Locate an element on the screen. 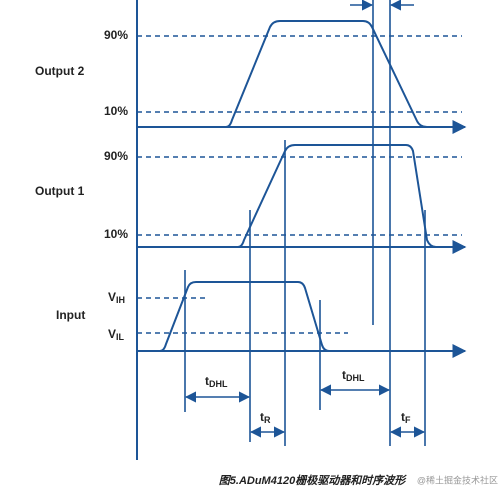 The width and height of the screenshot is (504, 489). sub: IL is located at coordinates (120, 337).